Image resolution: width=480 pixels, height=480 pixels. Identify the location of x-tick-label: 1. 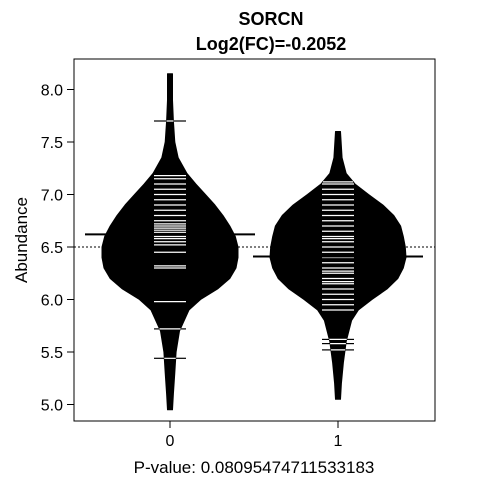
(338, 441).